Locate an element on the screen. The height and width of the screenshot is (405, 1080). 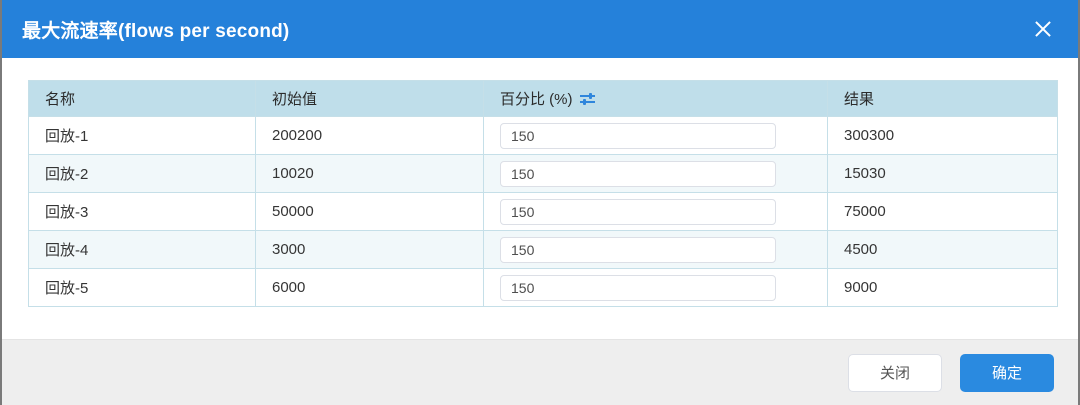
cell-name: 回放-4 is located at coordinates (142, 249).